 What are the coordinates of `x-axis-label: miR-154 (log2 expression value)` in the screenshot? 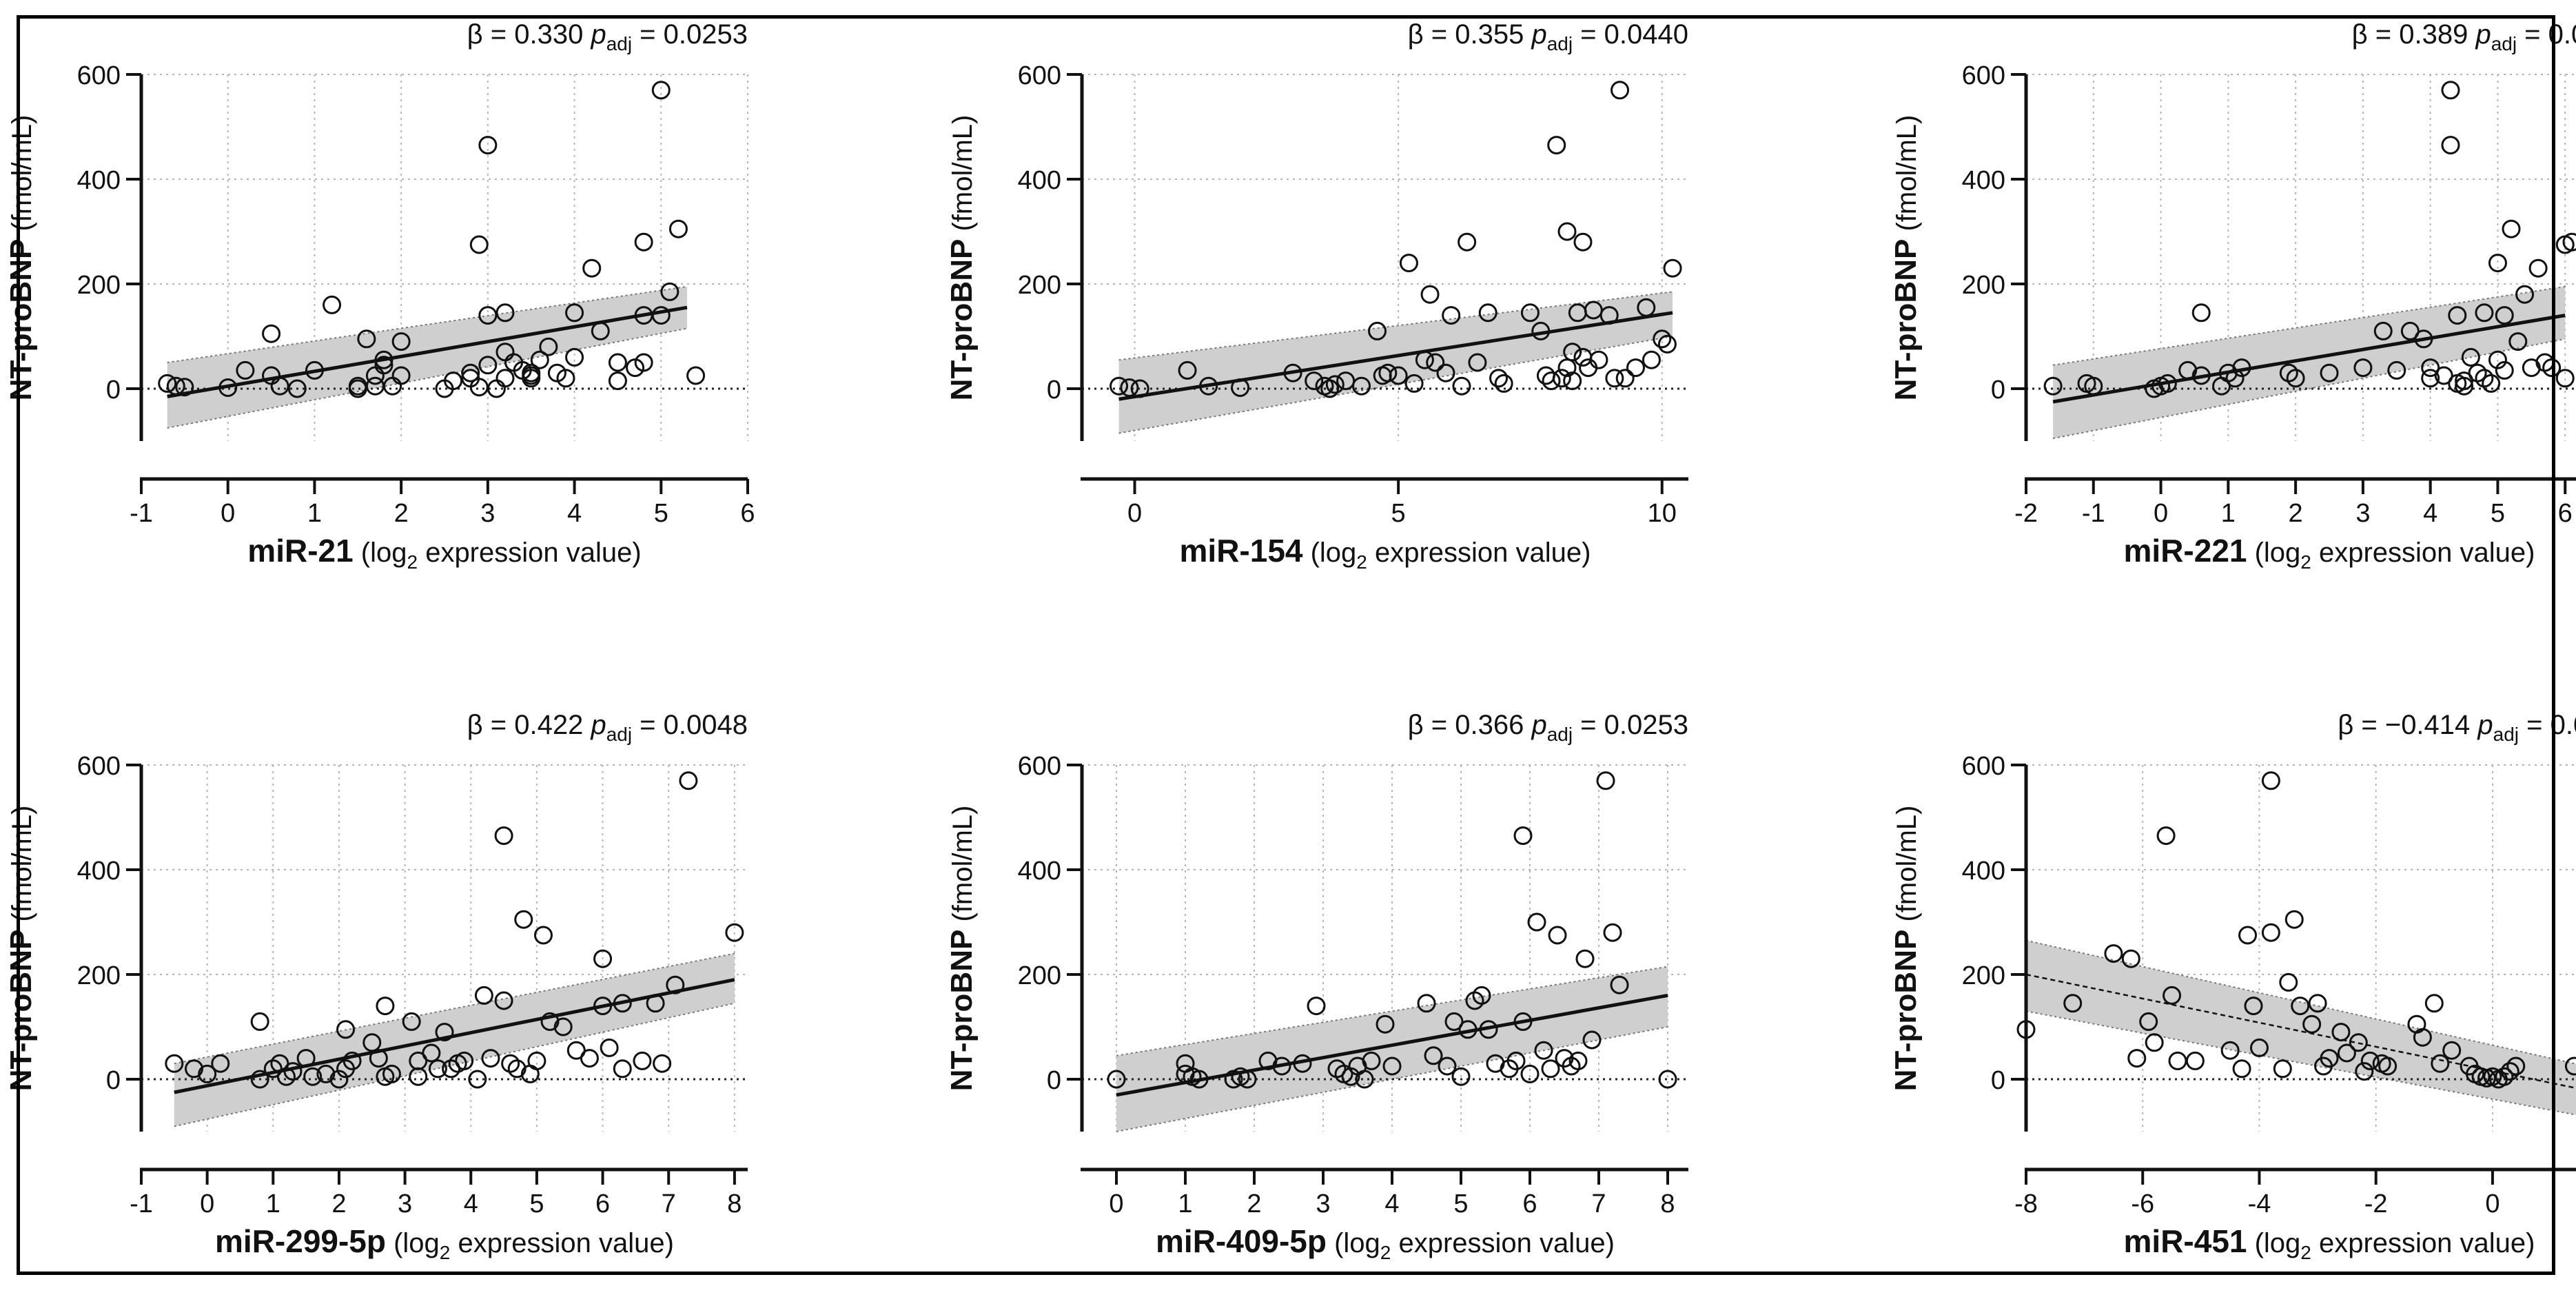 It's located at (1385, 553).